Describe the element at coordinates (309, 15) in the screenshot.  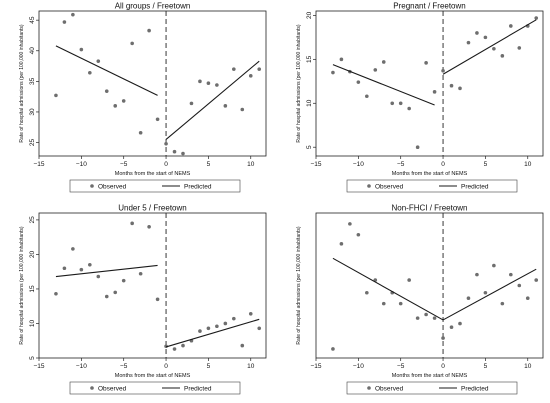
I see `y-tick-label: 20` at that location.